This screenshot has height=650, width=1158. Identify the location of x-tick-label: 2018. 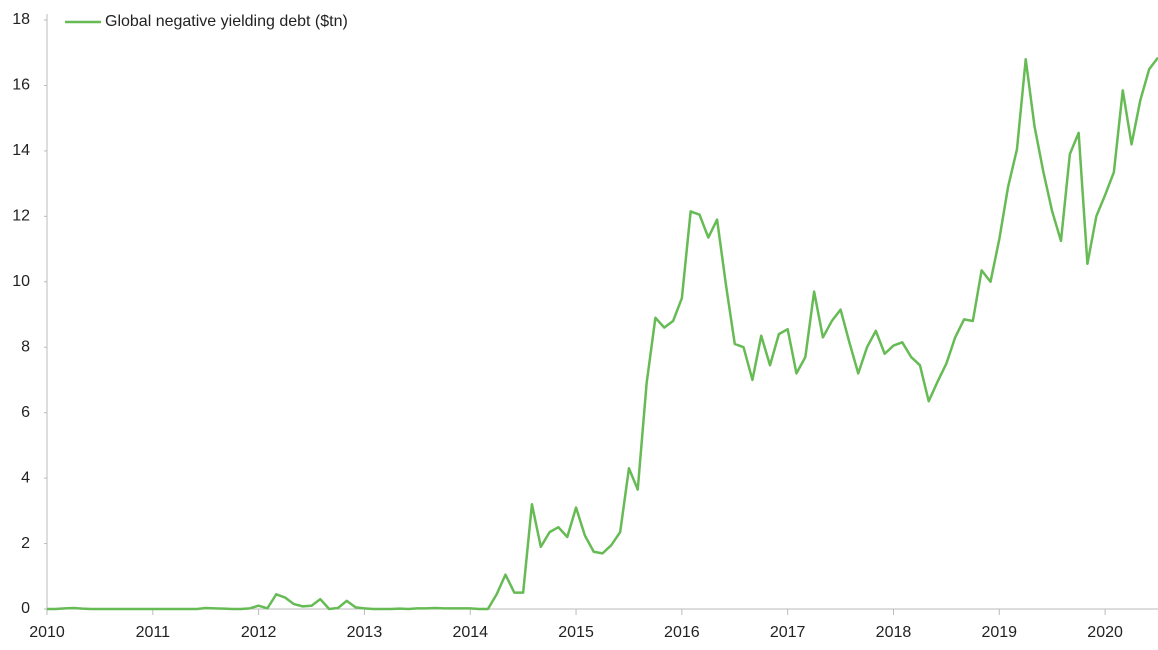
(894, 632).